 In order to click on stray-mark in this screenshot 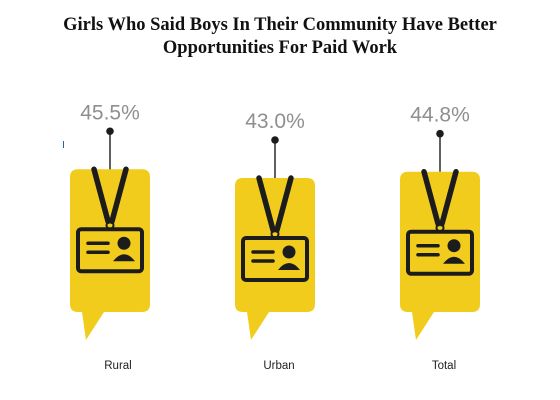, I will do `click(63, 144)`.